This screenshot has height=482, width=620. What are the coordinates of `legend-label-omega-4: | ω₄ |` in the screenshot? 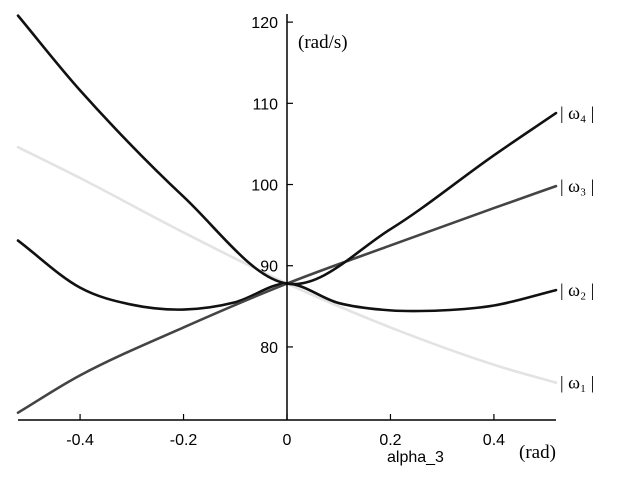 It's located at (577, 113).